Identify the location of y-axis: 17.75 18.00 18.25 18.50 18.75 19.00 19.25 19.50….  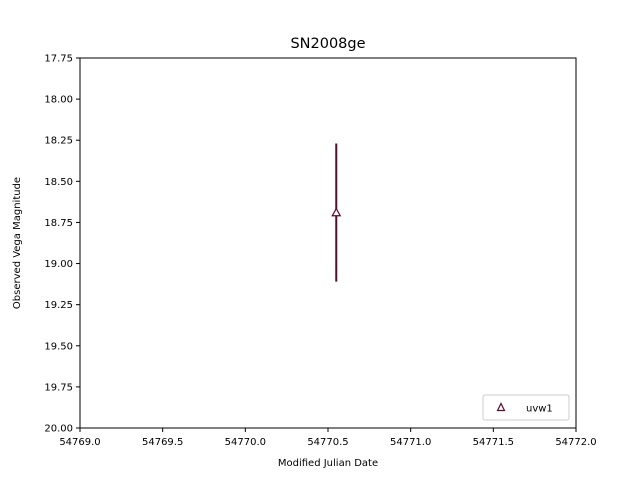
(62, 244).